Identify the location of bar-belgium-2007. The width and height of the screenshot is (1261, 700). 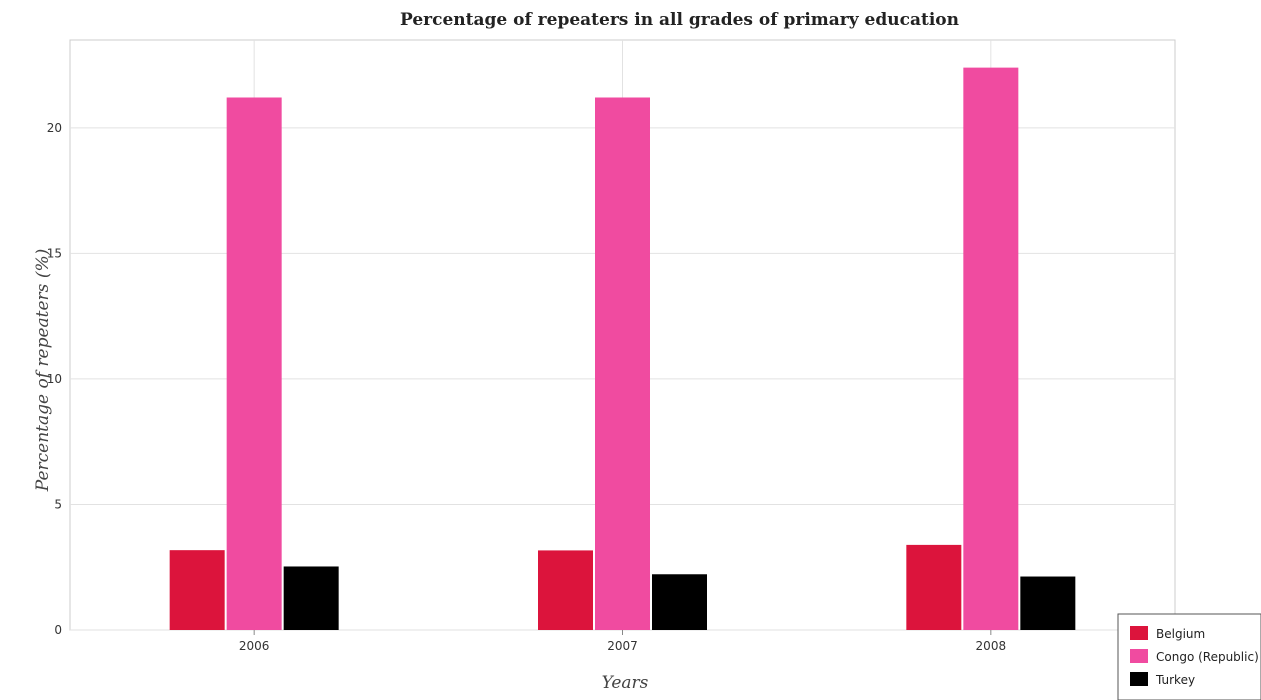
(565, 590).